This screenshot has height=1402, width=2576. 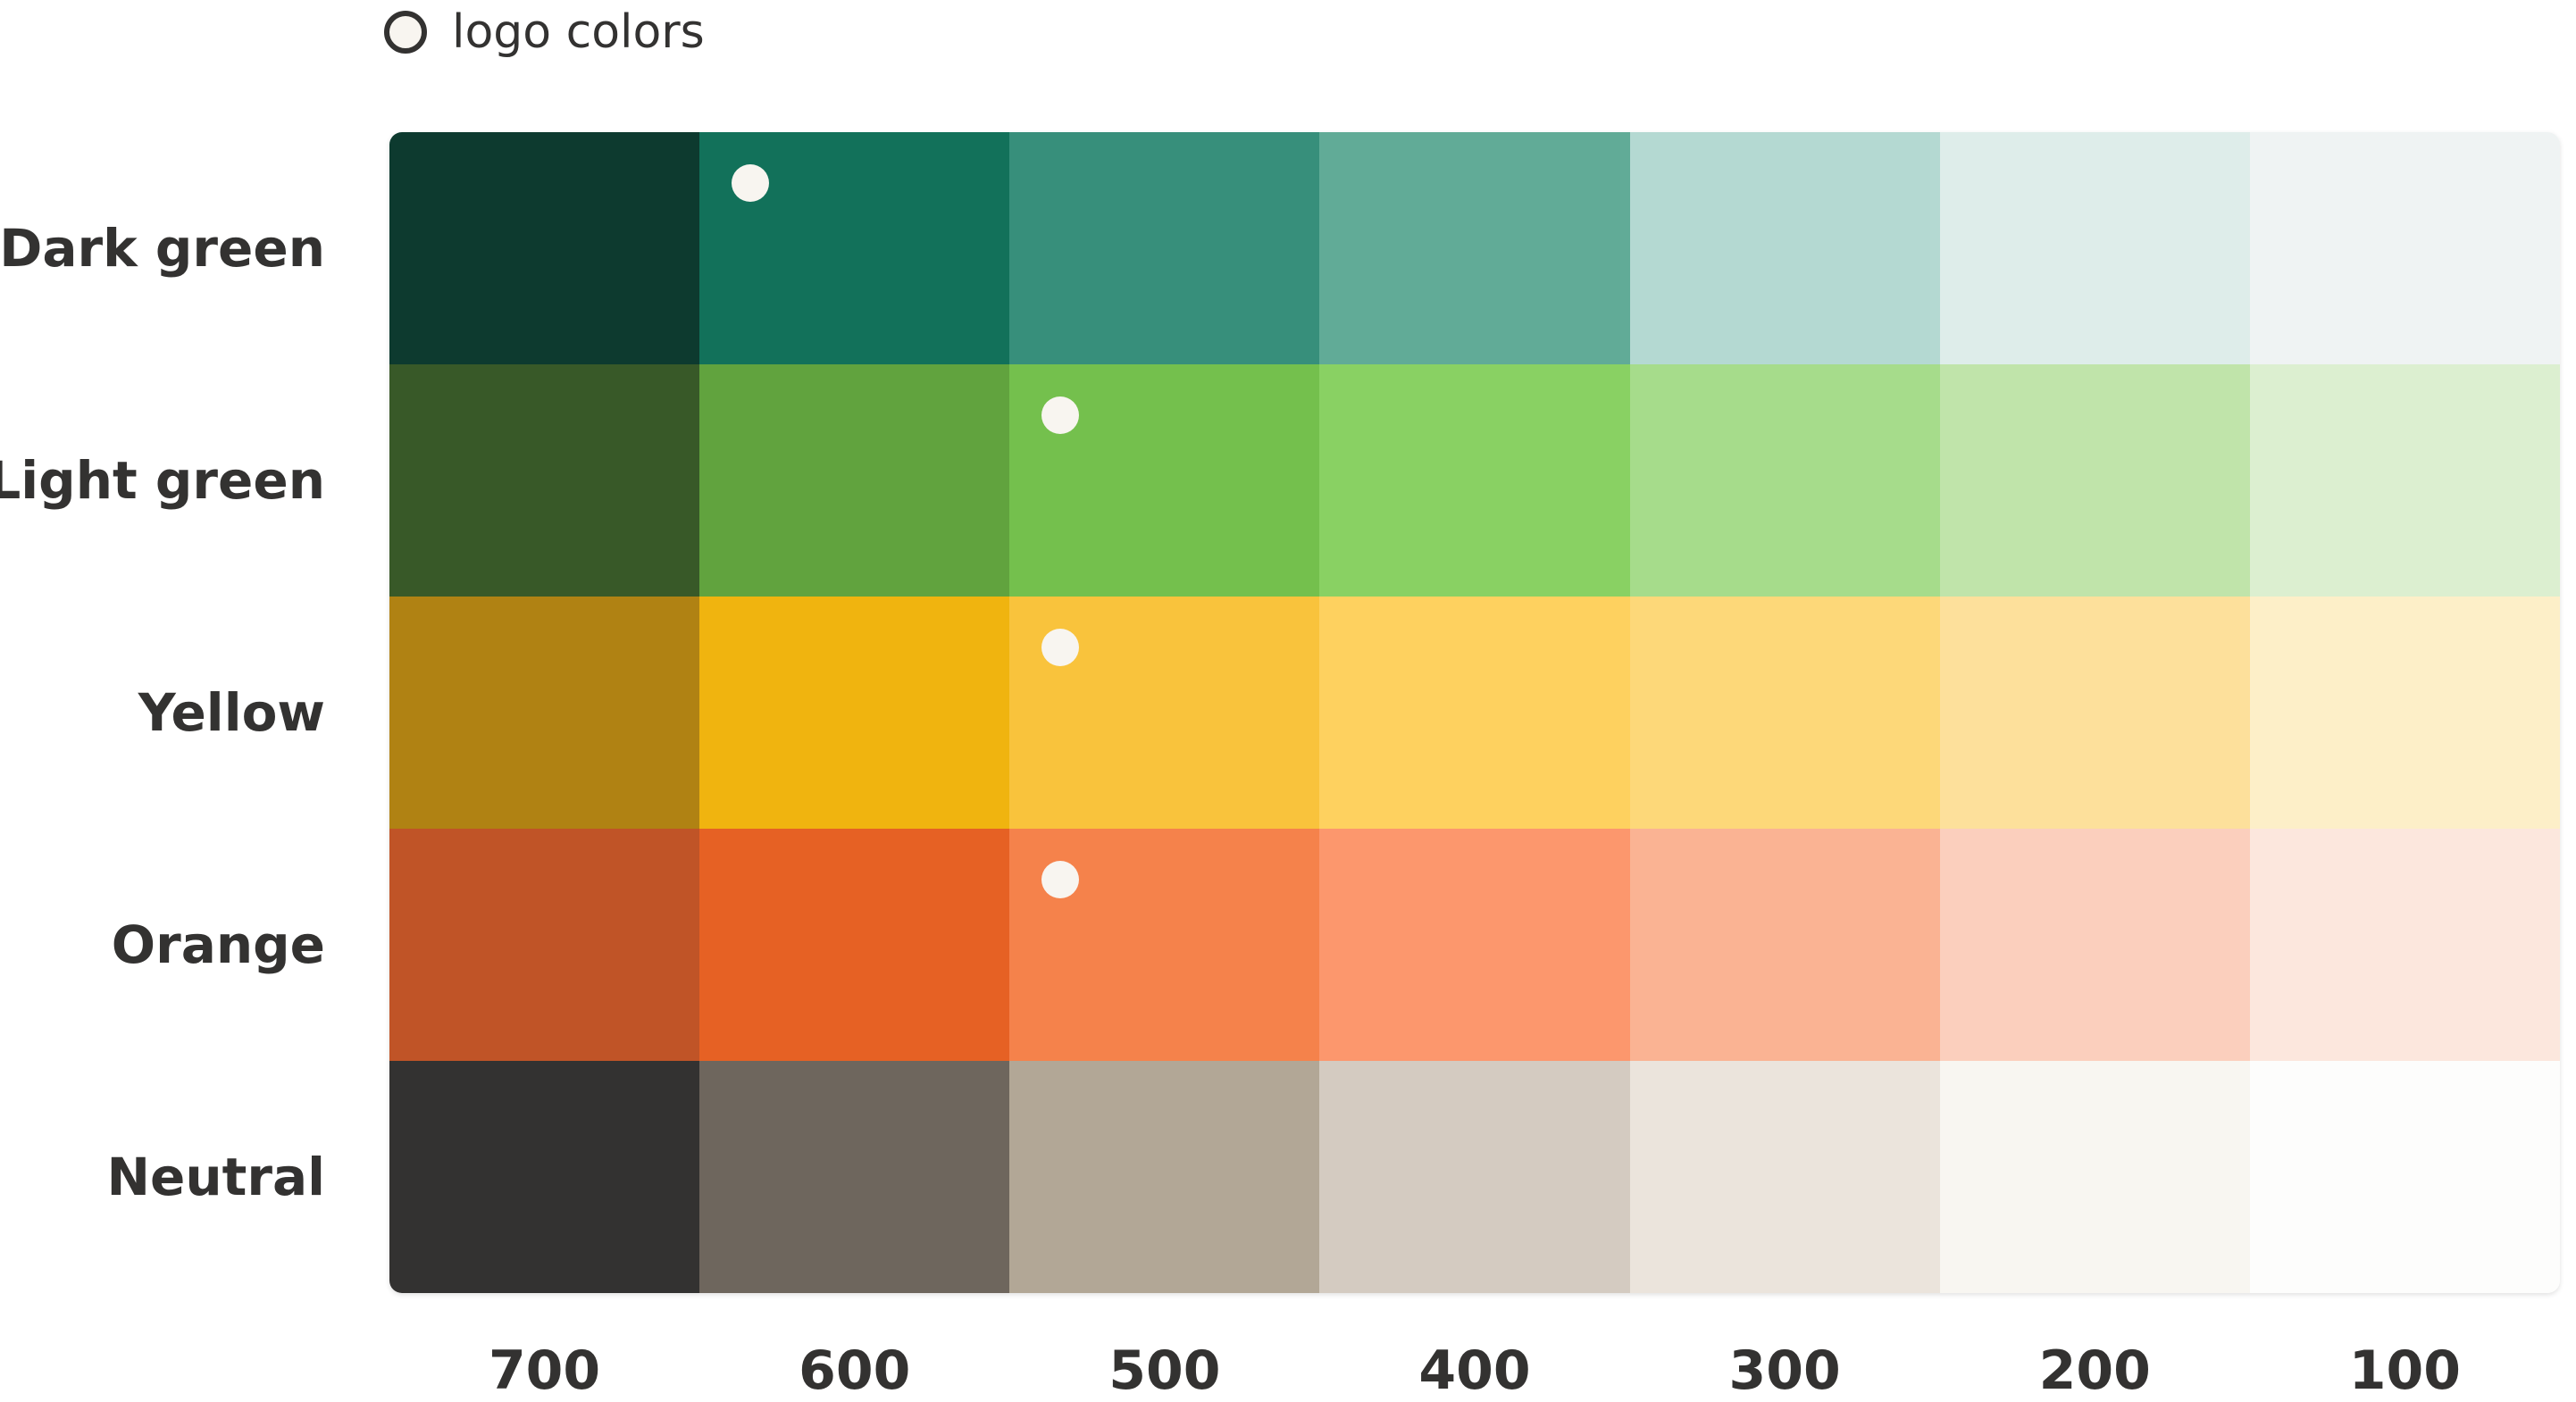 I want to click on row-label: Dark green, so click(x=163, y=248).